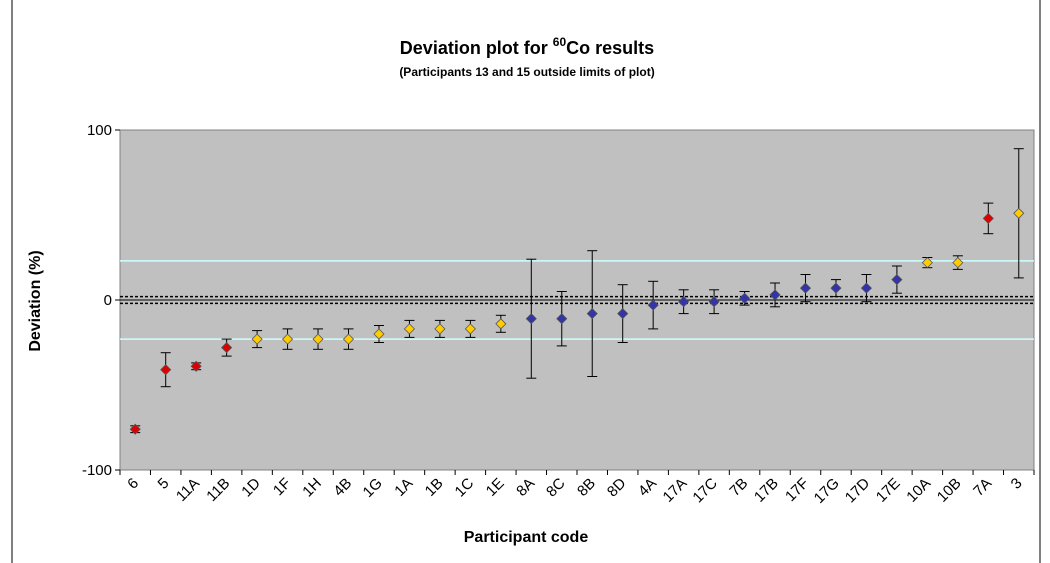  I want to click on y-tick-label: 100, so click(99, 130).